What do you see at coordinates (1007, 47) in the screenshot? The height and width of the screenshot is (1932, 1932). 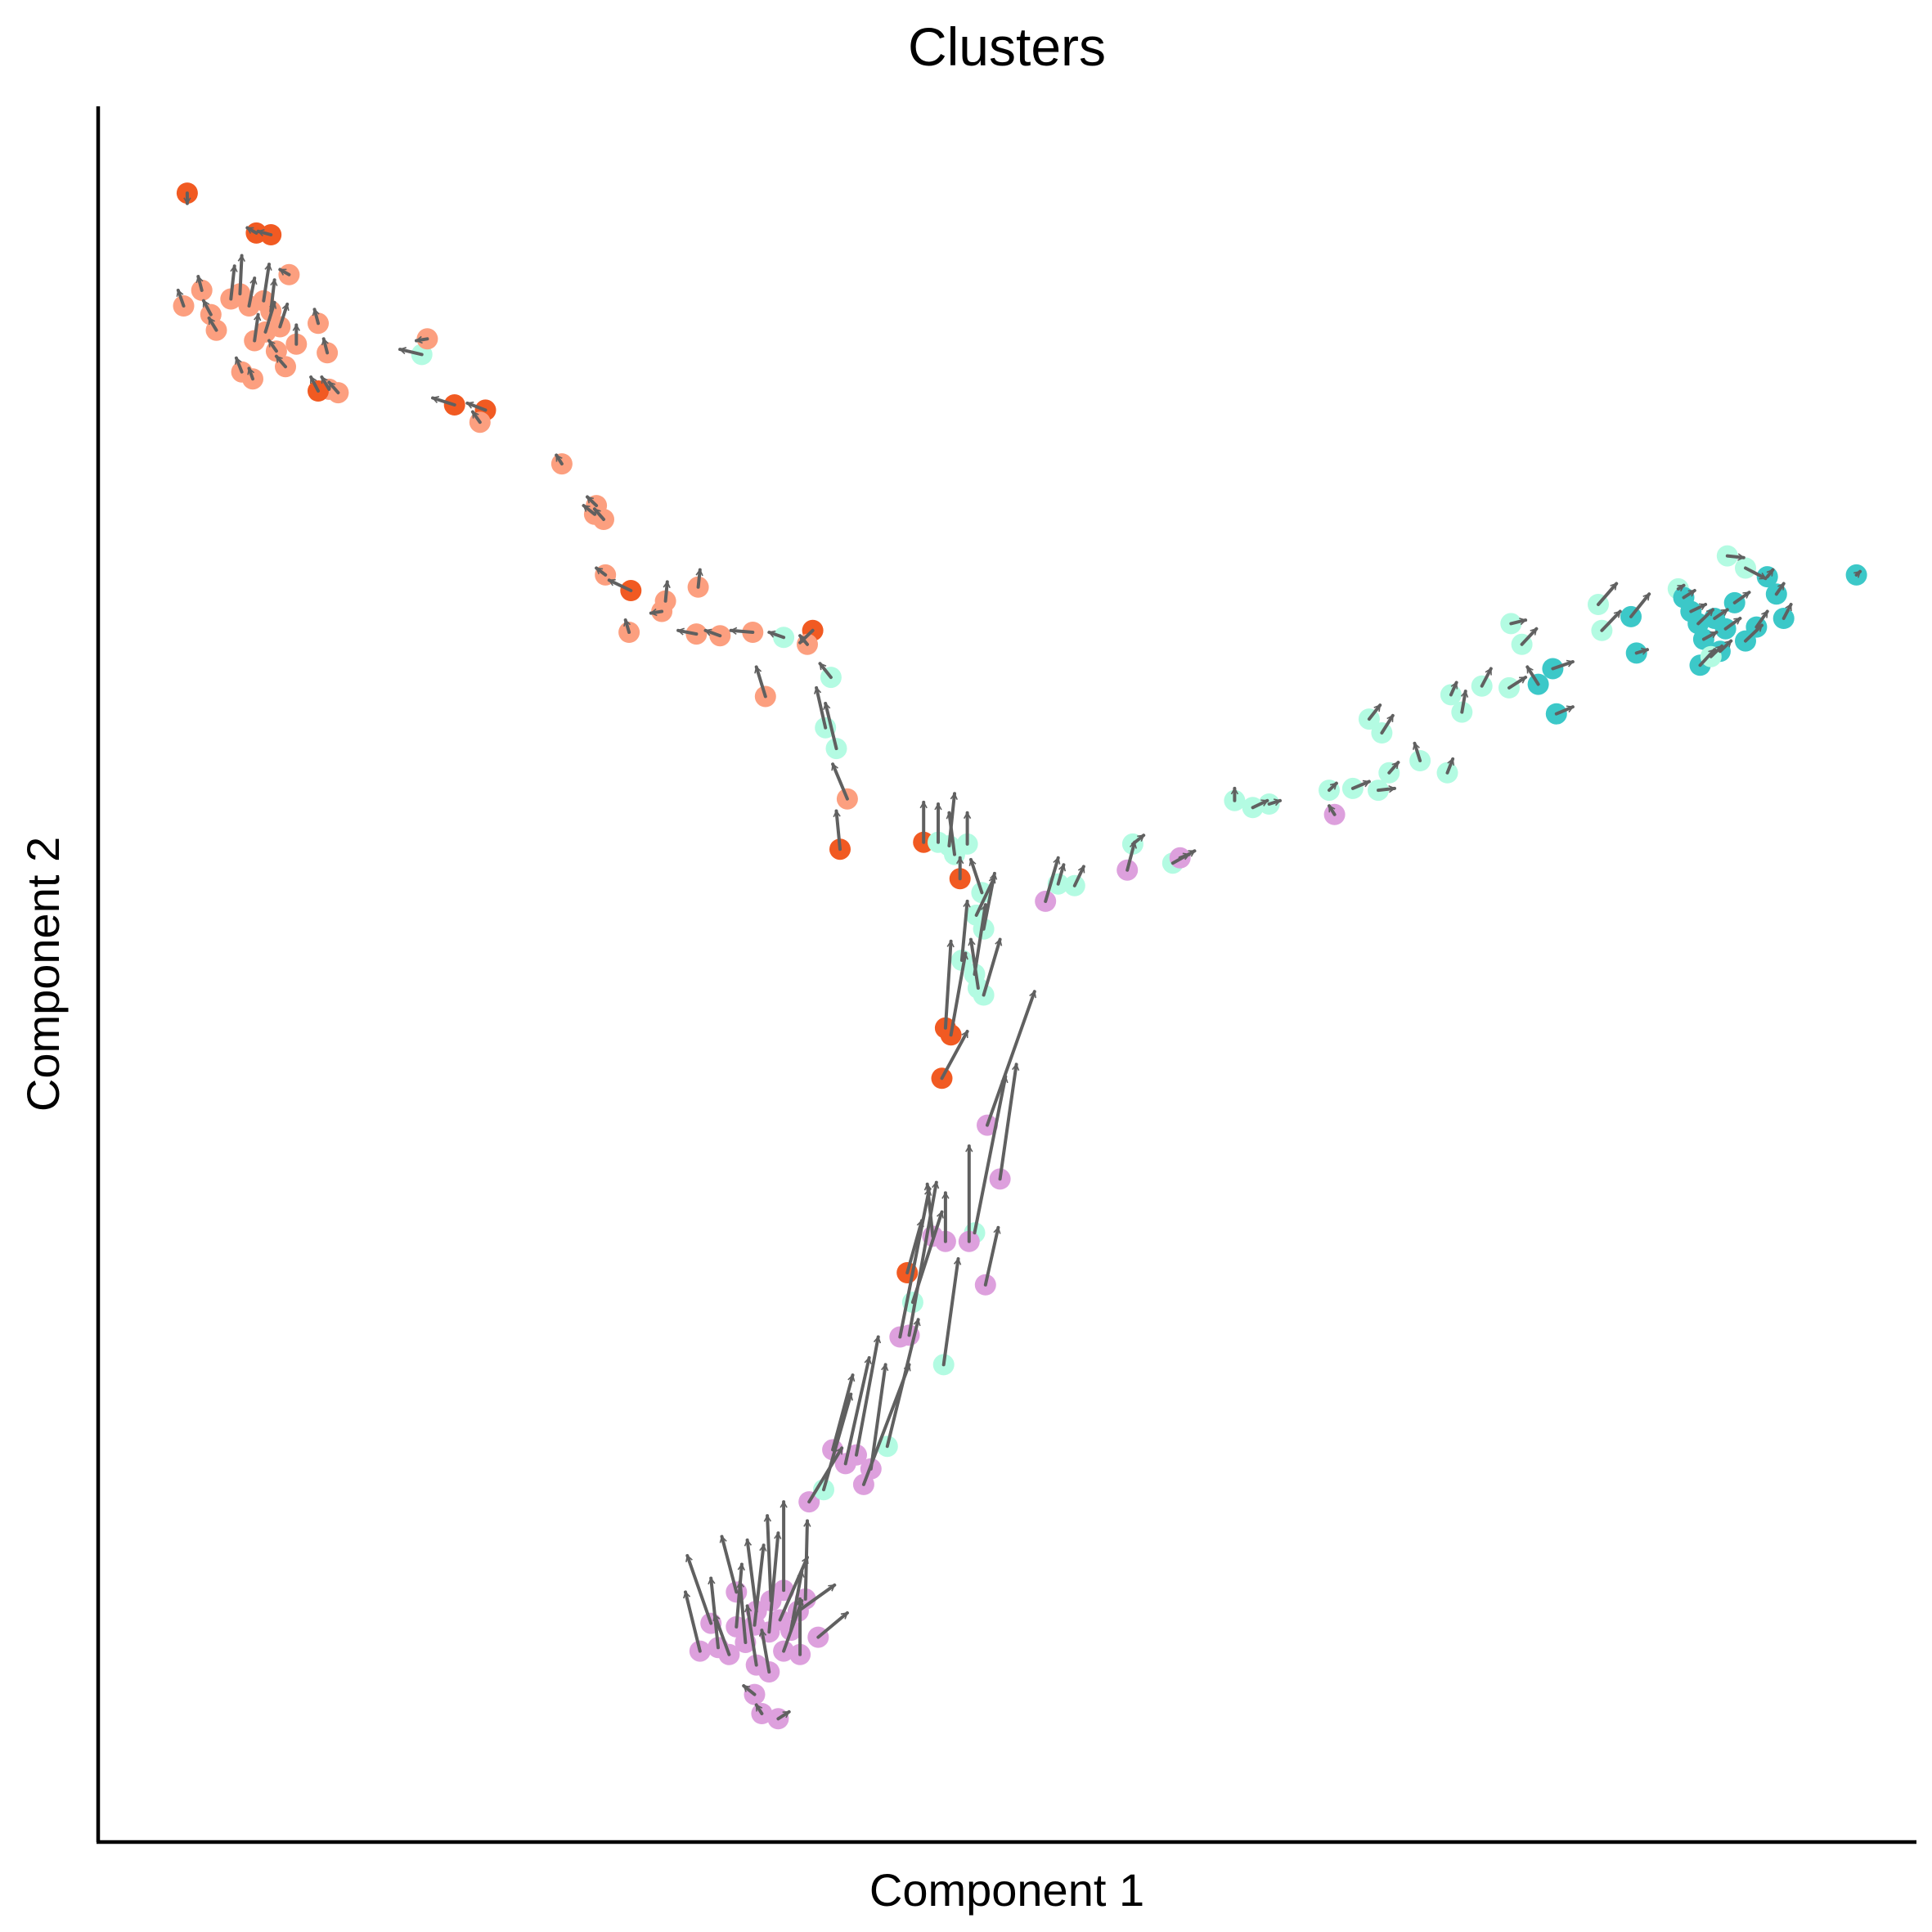 I see `chart-title: Clusters` at bounding box center [1007, 47].